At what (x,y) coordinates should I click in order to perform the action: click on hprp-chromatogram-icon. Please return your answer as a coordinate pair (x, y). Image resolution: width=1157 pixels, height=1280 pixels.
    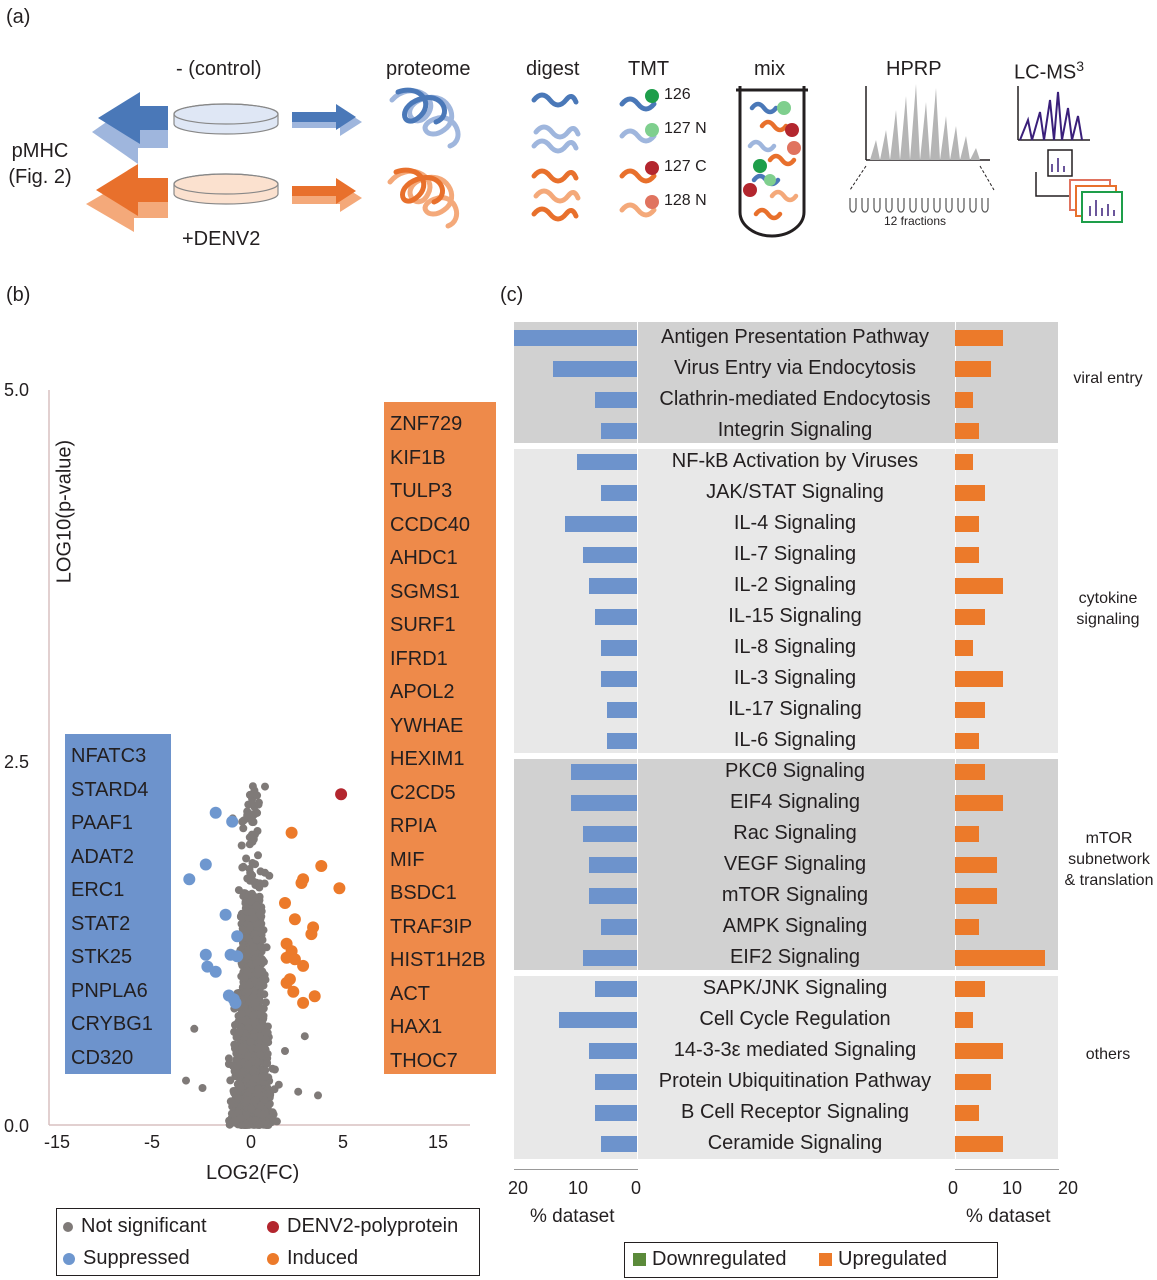
    Looking at the image, I should click on (922, 137).